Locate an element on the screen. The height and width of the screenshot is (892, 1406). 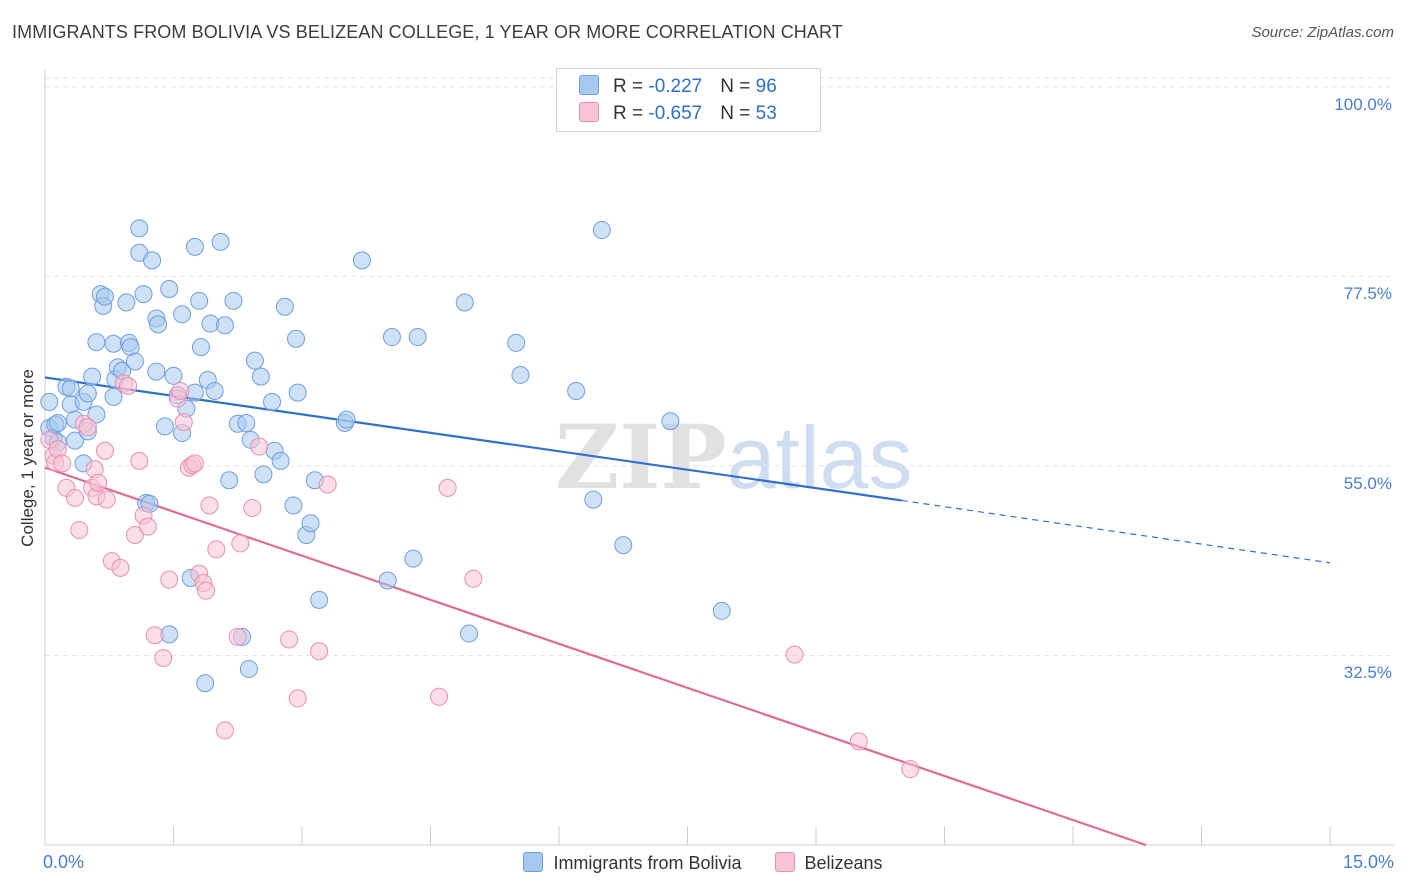
legend-swatch-belizeans is located at coordinates (589, 112).